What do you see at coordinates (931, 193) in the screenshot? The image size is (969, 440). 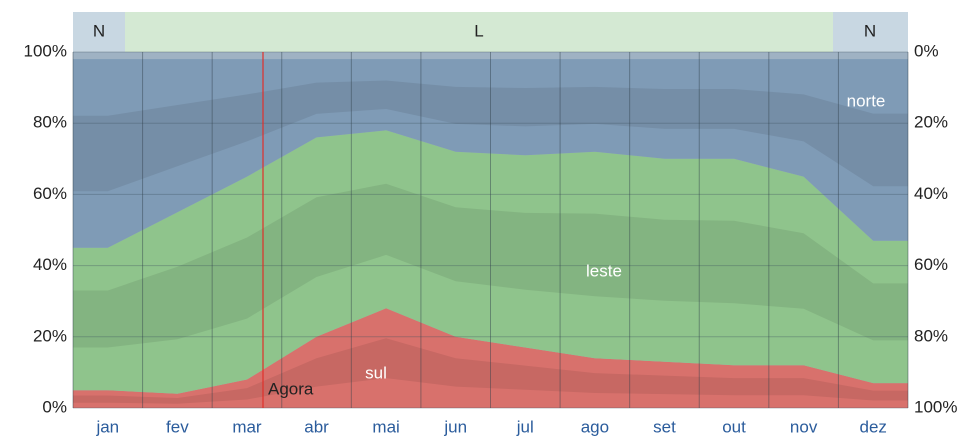 I see `y2-tick-label: 40%` at bounding box center [931, 193].